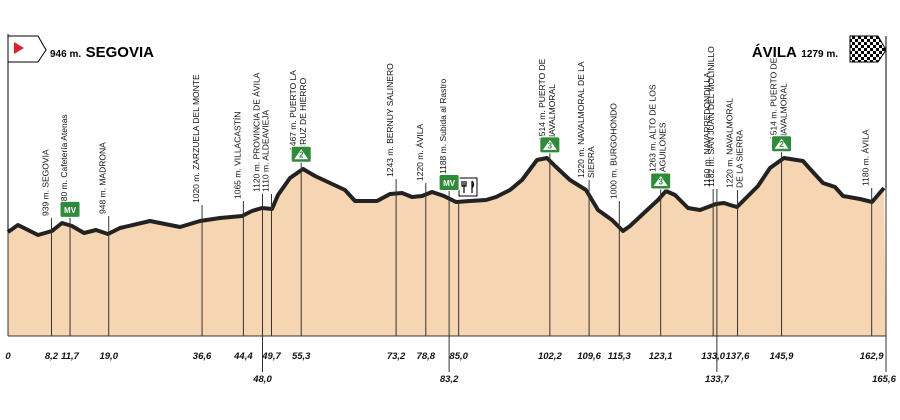  What do you see at coordinates (468, 187) in the screenshot?
I see `feed-zone-icon` at bounding box center [468, 187].